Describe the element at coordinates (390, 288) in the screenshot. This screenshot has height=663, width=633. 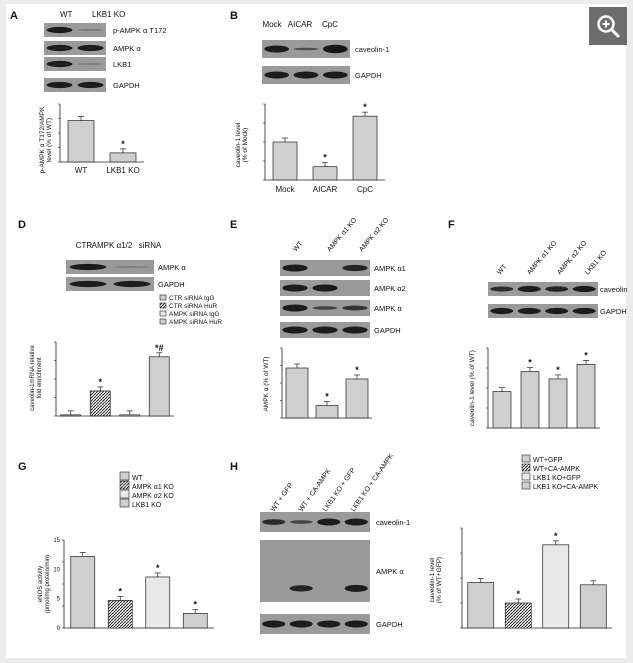
I see `blot-row-label: AMPK α2` at that location.